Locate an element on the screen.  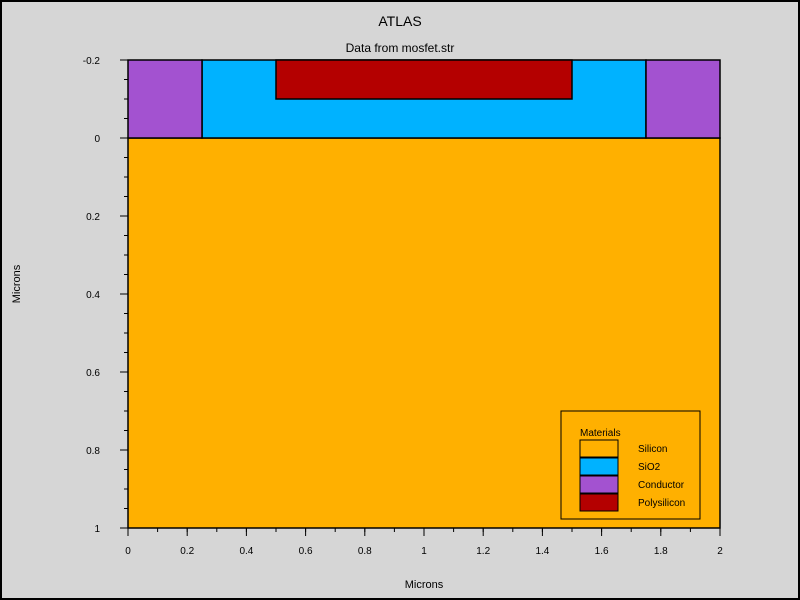
legend-label: Conductor is located at coordinates (661, 485).